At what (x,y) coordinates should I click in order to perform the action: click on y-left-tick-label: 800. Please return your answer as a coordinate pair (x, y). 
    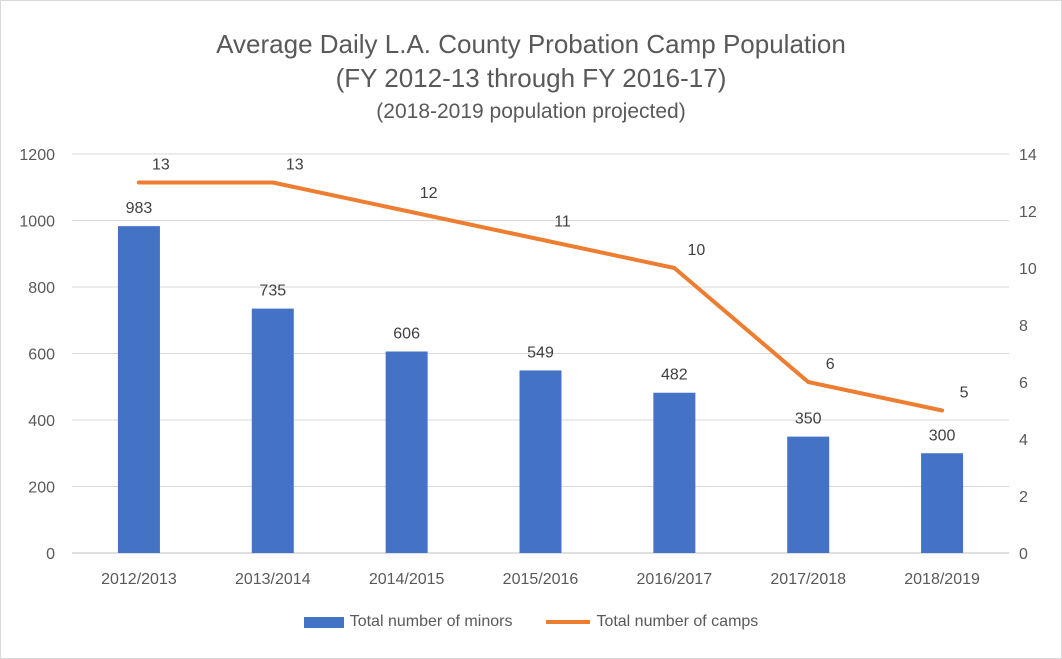
    Looking at the image, I should click on (41, 288).